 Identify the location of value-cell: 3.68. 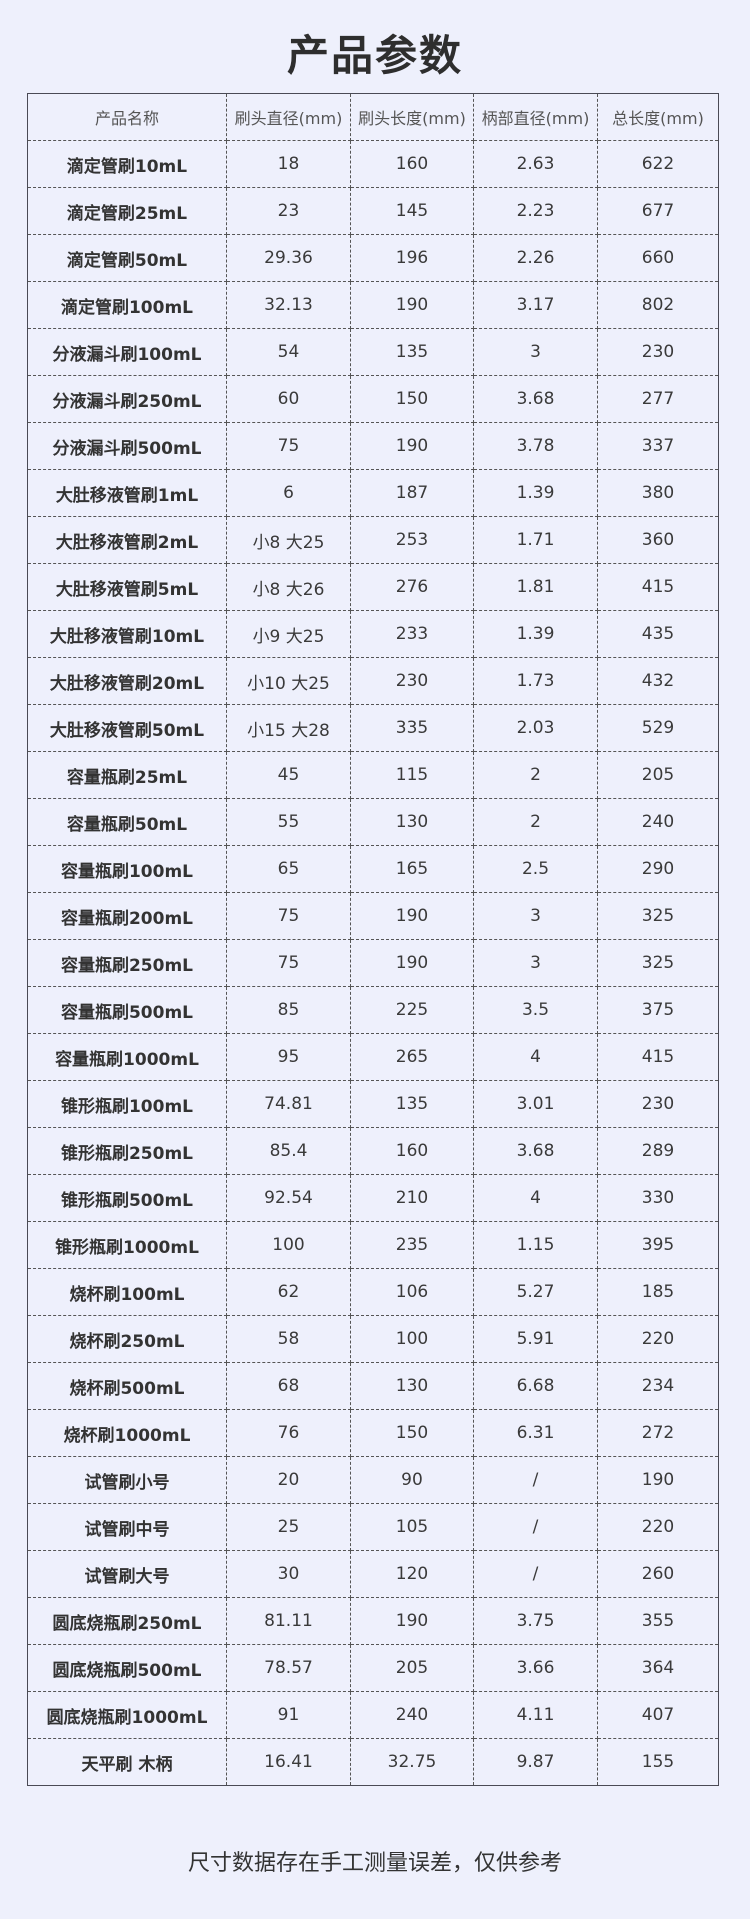
(535, 1151).